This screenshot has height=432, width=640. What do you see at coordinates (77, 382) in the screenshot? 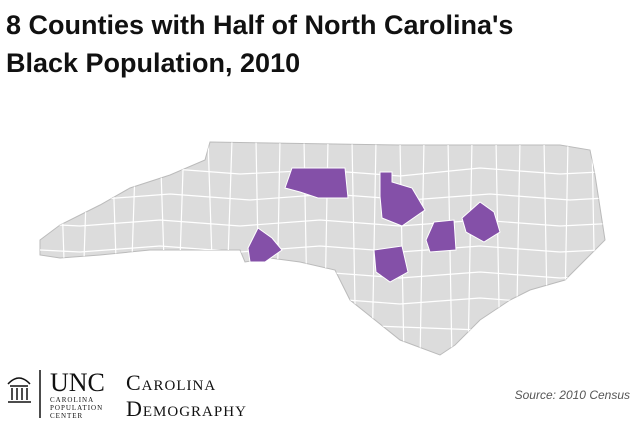
I see `logo-short: UNC` at bounding box center [77, 382].